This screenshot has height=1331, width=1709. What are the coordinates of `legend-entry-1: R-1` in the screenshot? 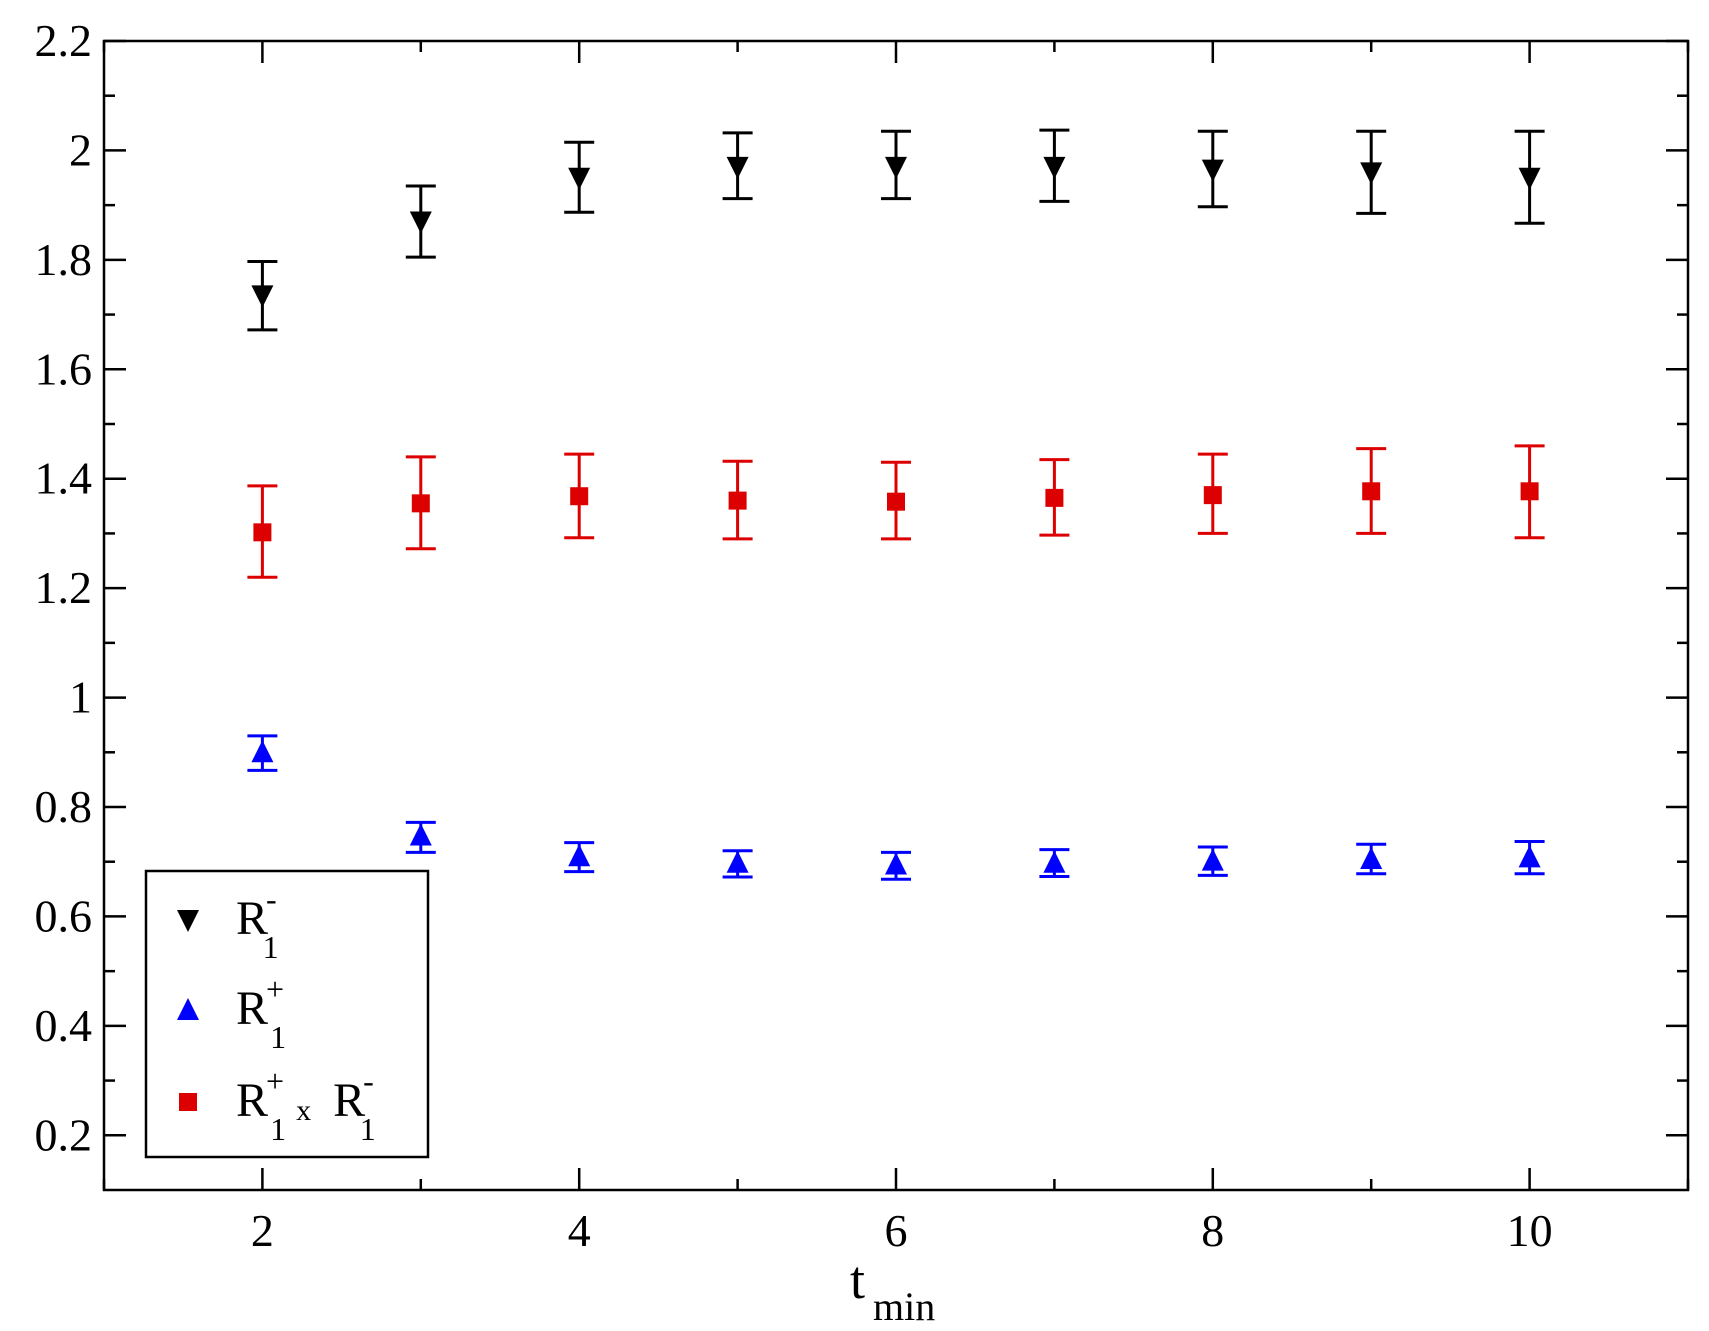 It's located at (228, 923).